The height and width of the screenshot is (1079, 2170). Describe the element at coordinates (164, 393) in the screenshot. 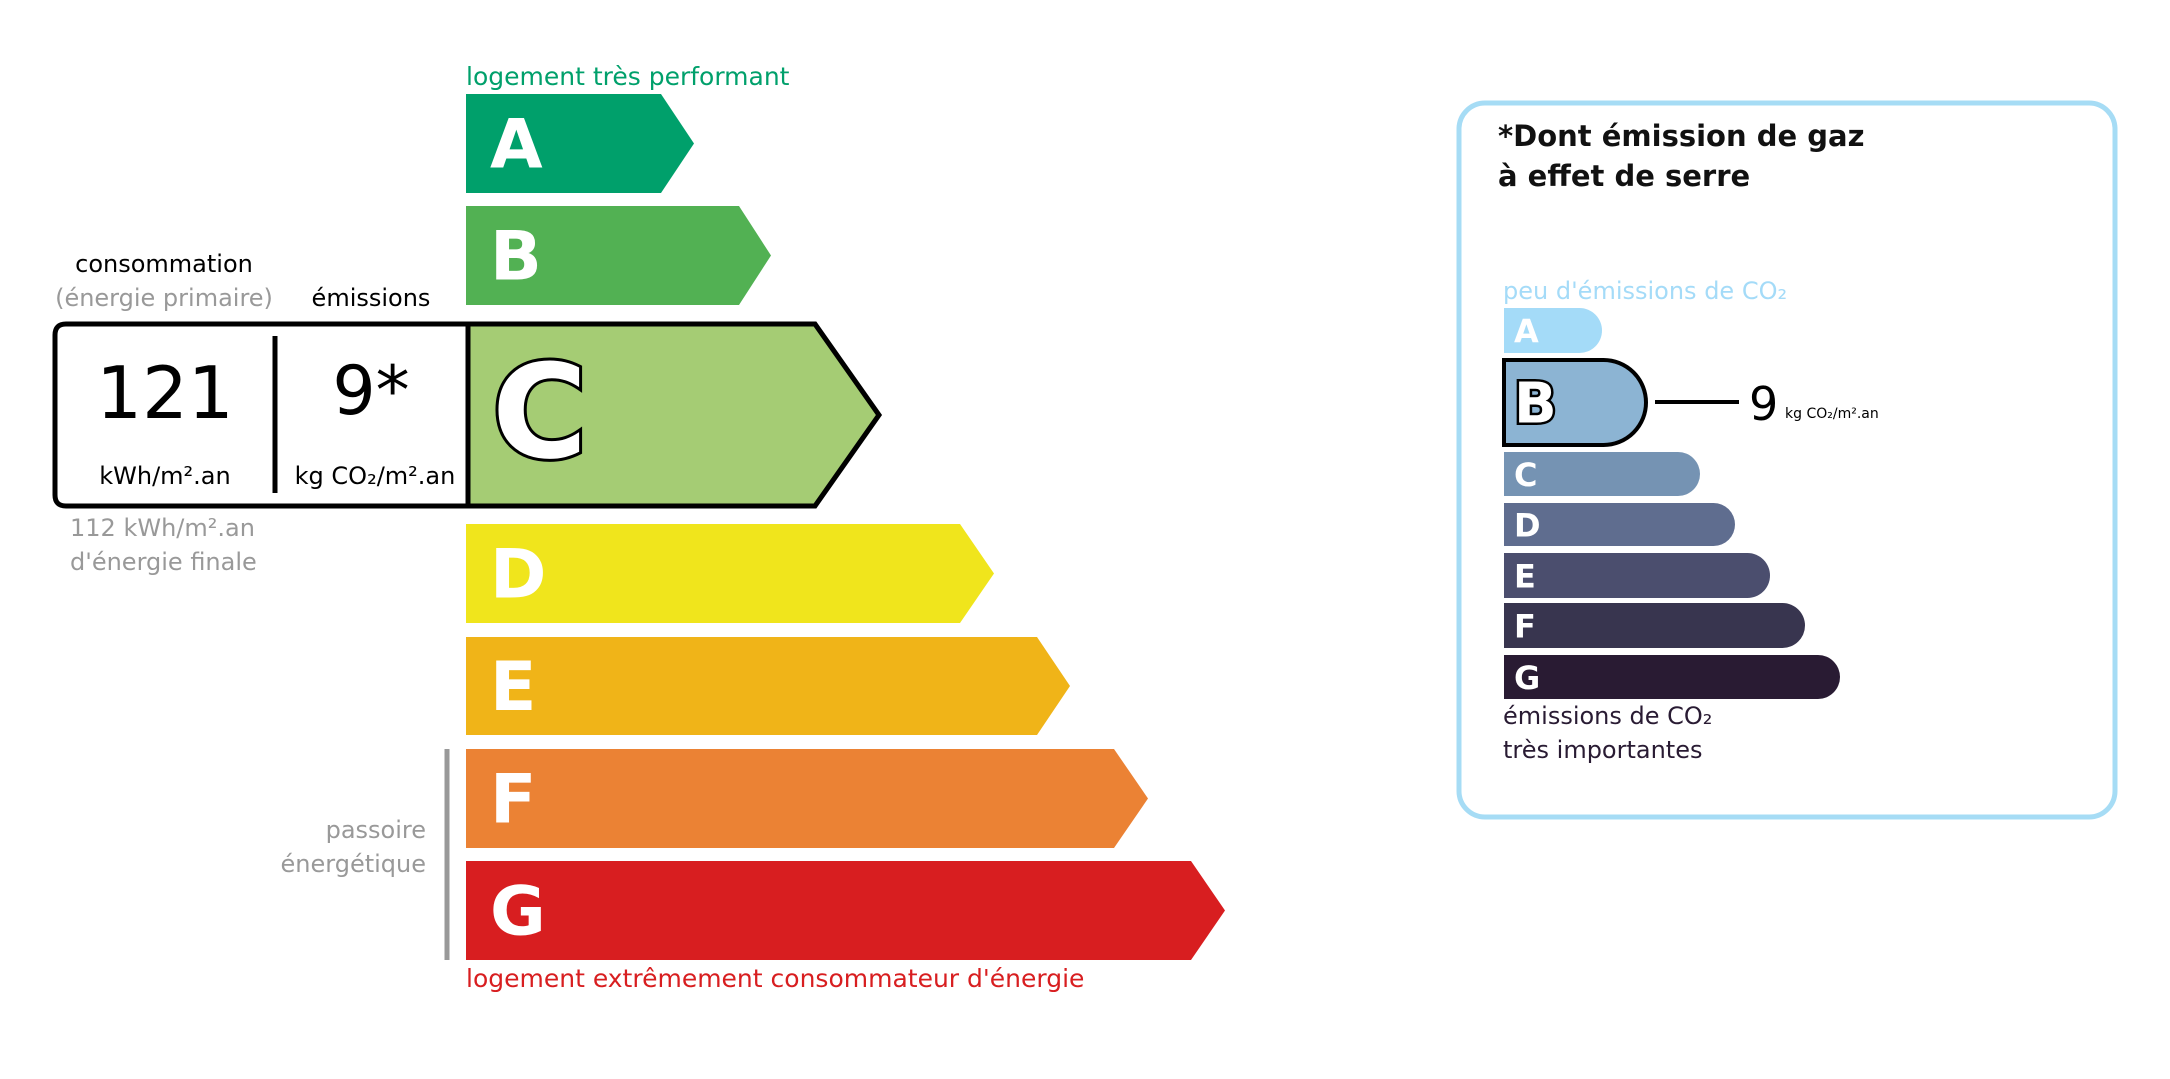

I see `consumption-value: 121` at that location.